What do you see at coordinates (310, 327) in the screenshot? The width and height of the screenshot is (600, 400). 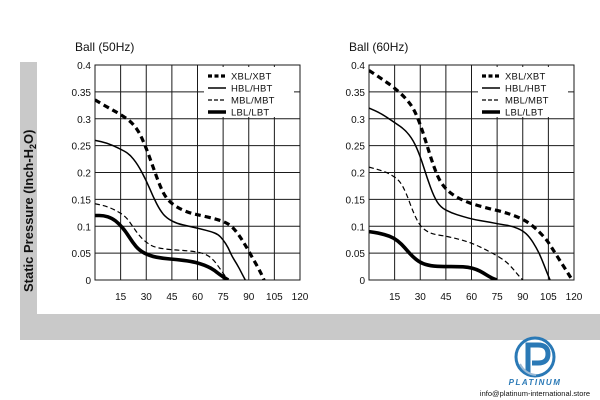 I see `frame-bottom-bar` at bounding box center [310, 327].